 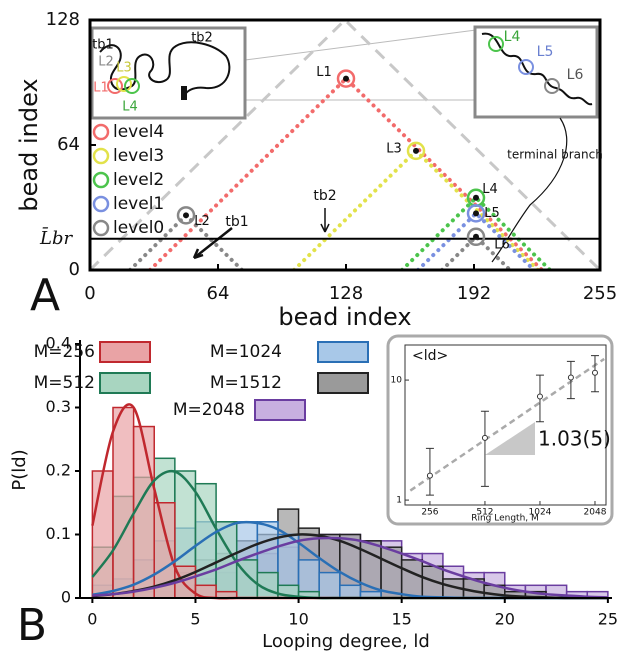 I want to click on inset-label: L5, so click(x=545, y=52).